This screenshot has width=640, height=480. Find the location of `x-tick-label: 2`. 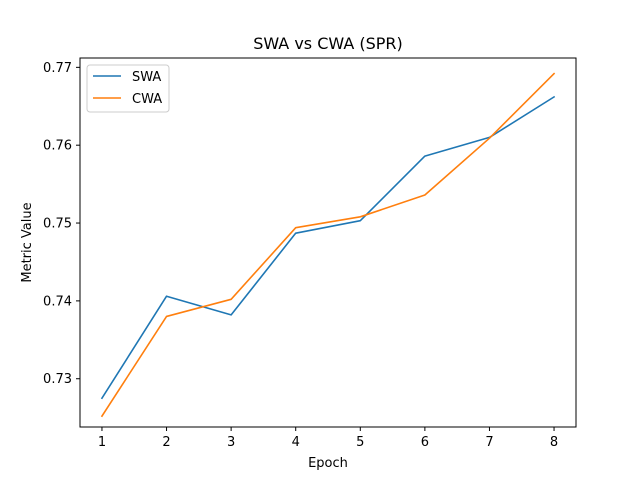

x-tick-label: 2 is located at coordinates (166, 442).